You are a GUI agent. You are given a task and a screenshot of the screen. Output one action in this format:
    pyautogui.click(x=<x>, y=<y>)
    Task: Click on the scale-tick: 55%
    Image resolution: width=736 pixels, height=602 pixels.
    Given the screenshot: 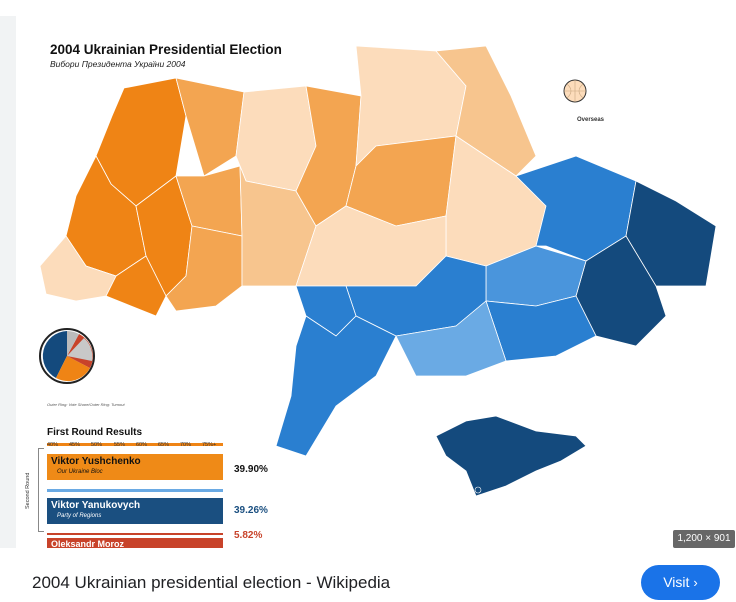 What is the action you would take?
    pyautogui.click(x=120, y=445)
    